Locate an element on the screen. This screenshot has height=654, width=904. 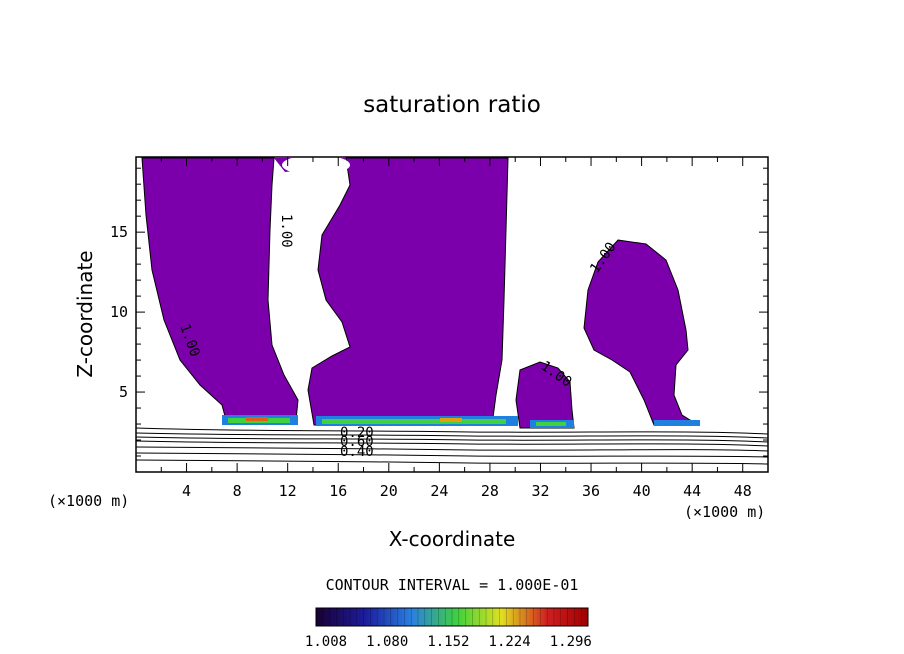
x-tick-label: 32 is located at coordinates (540, 491).